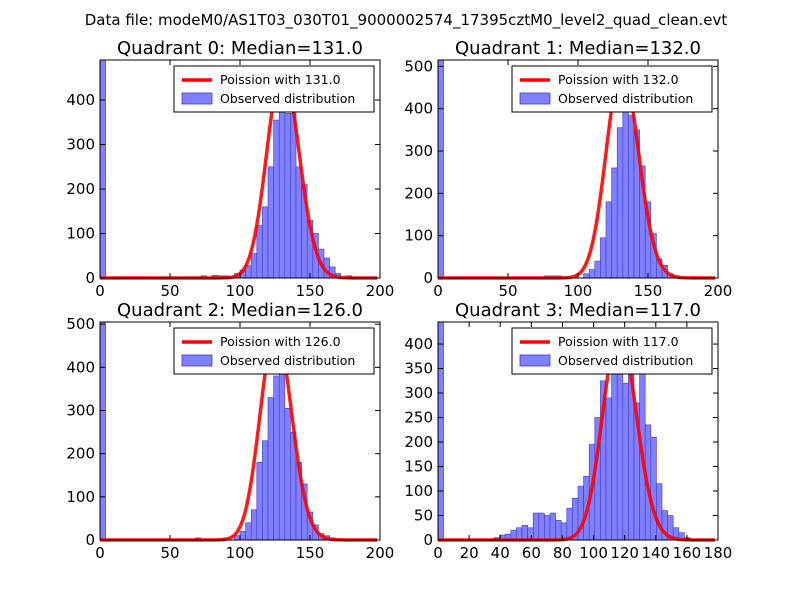 The height and width of the screenshot is (600, 800). What do you see at coordinates (469, 553) in the screenshot?
I see `x-tick-label: 20` at bounding box center [469, 553].